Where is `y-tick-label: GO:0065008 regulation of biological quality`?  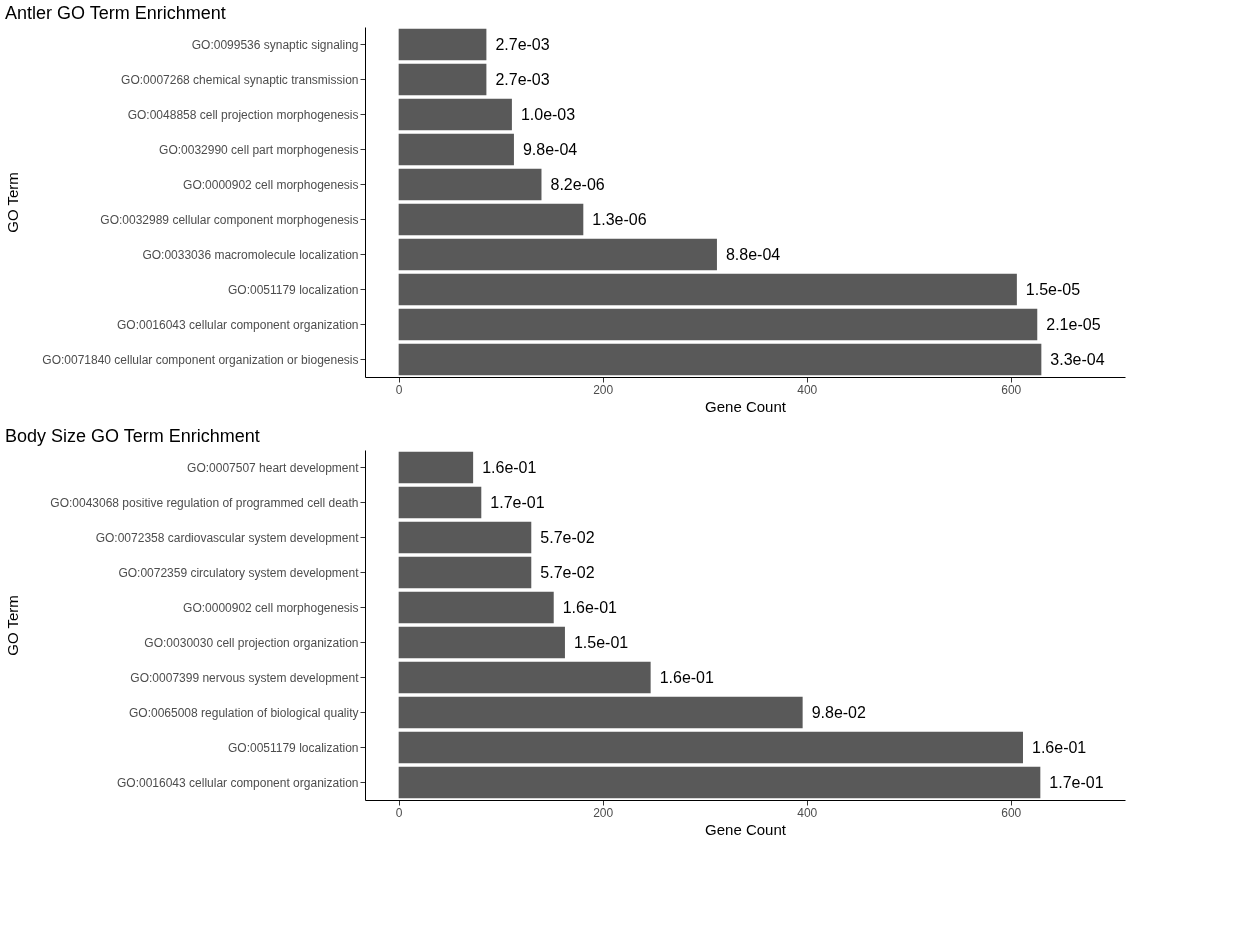
y-tick-label: GO:0065008 regulation of biological quality is located at coordinates (244, 712).